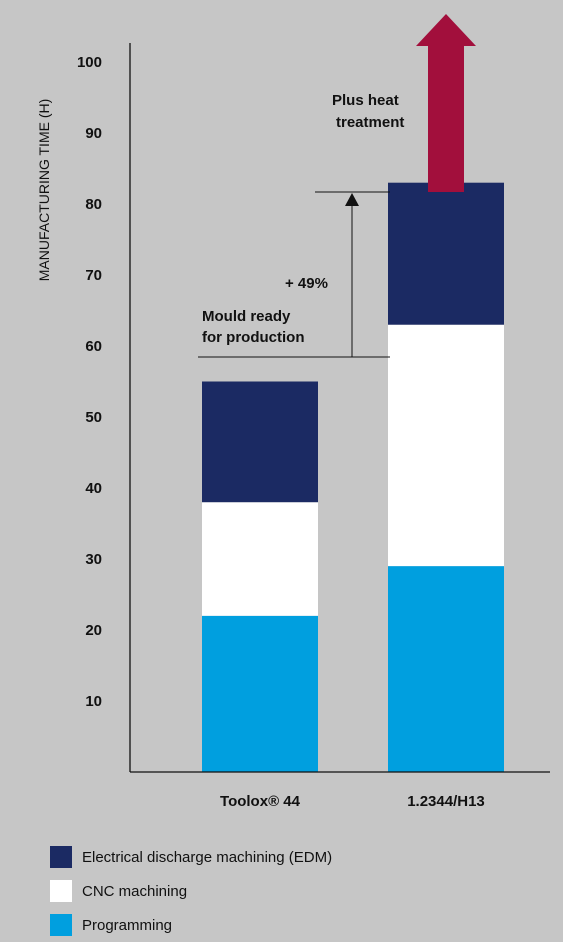 This screenshot has height=942, width=563. What do you see at coordinates (89, 62) in the screenshot?
I see `y-tick-label-100: 100` at bounding box center [89, 62].